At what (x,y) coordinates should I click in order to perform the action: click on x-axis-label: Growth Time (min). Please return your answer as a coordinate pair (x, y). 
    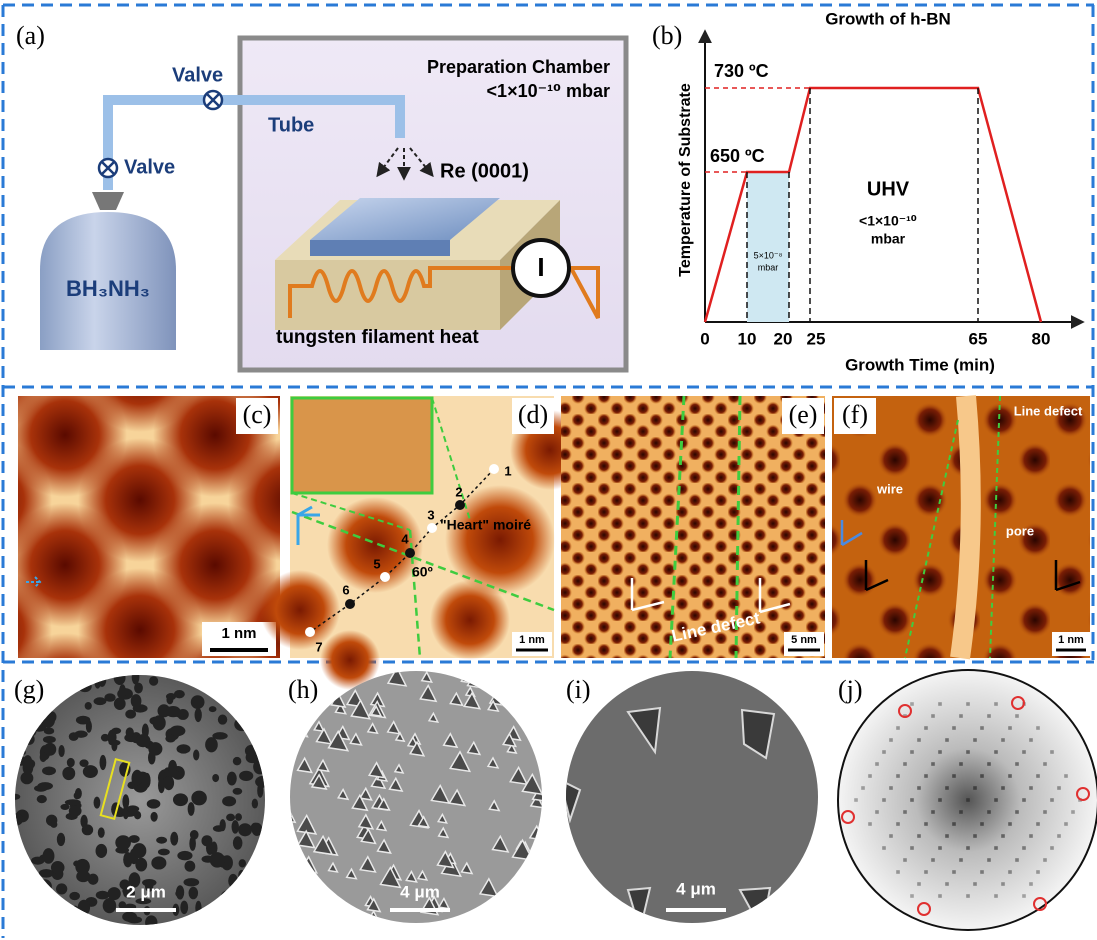
    Looking at the image, I should click on (920, 364).